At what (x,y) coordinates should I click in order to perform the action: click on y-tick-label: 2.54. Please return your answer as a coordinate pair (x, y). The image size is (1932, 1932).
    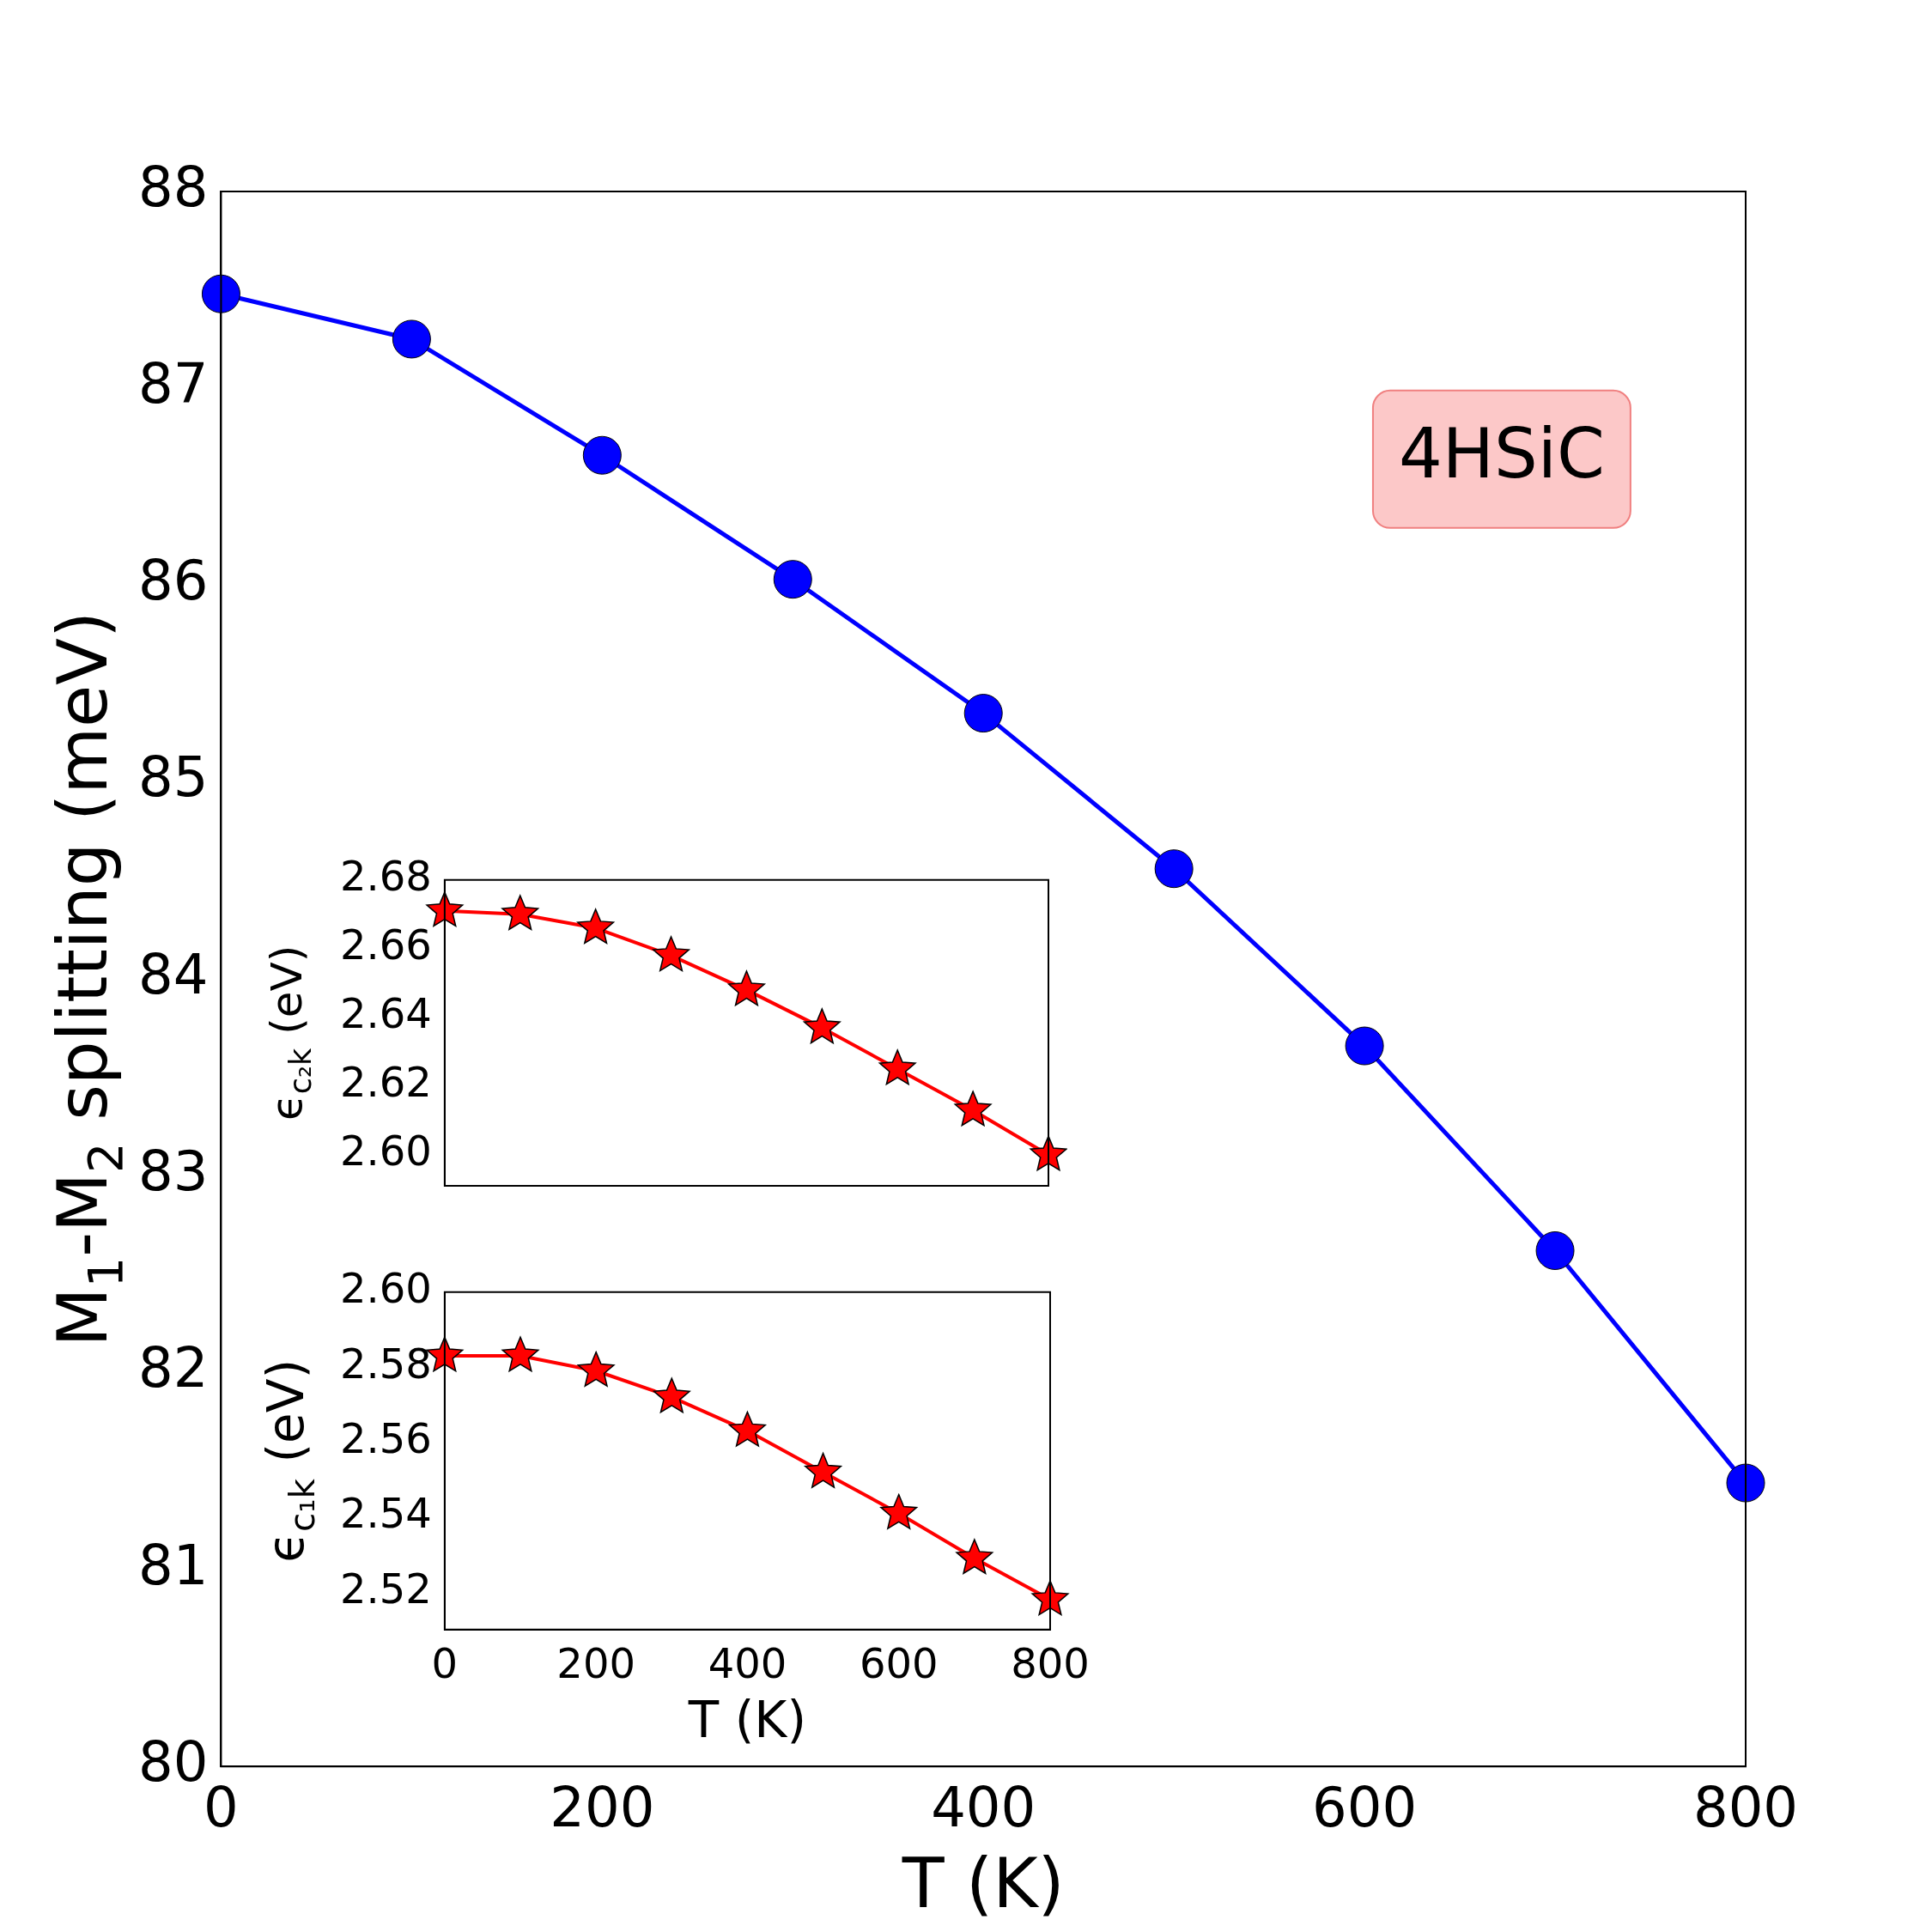
    Looking at the image, I should click on (386, 1513).